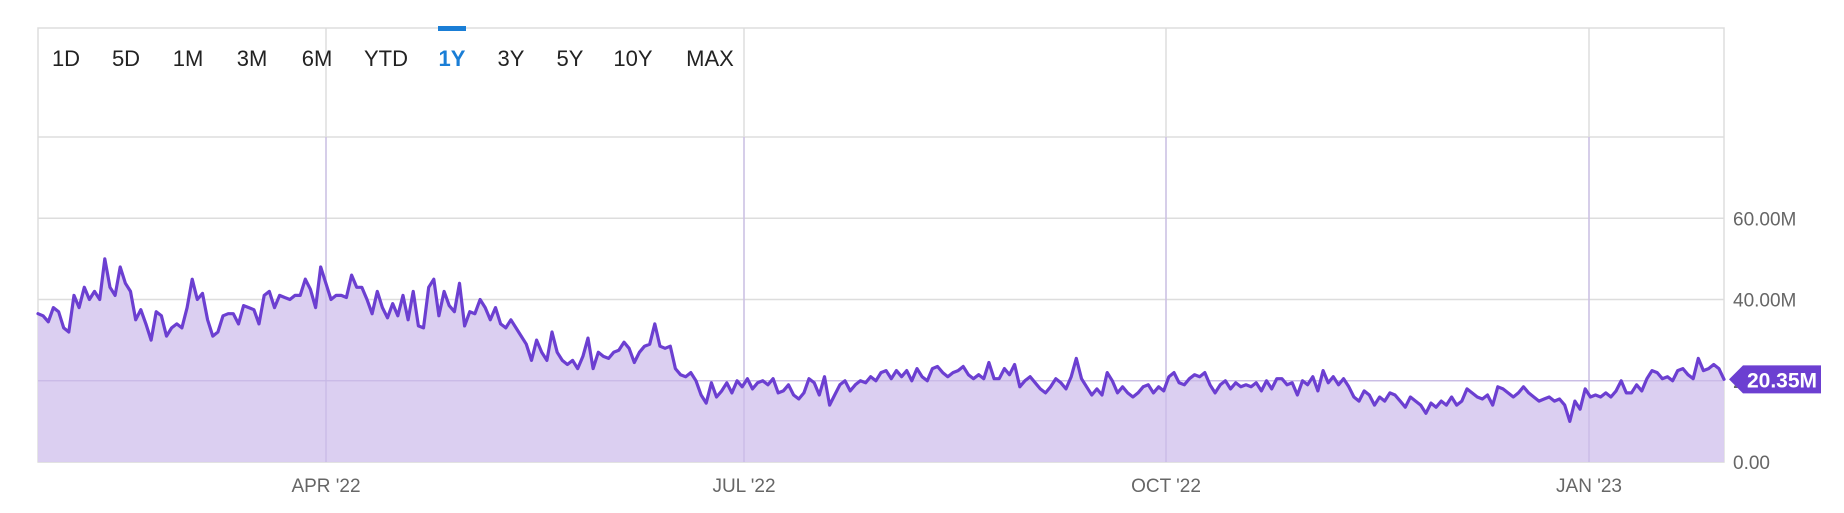  I want to click on range-button-label: 3Y, so click(511, 58).